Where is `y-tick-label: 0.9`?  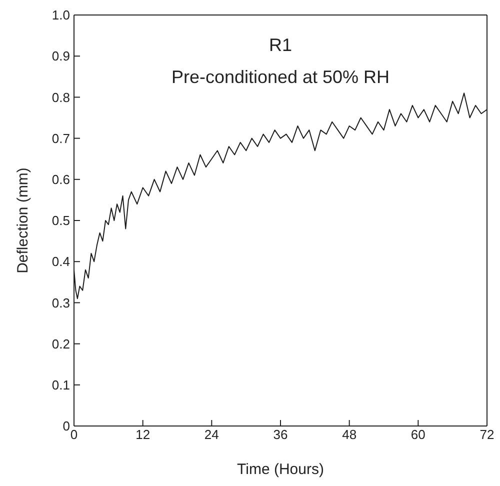 y-tick-label: 0.9 is located at coordinates (61, 56).